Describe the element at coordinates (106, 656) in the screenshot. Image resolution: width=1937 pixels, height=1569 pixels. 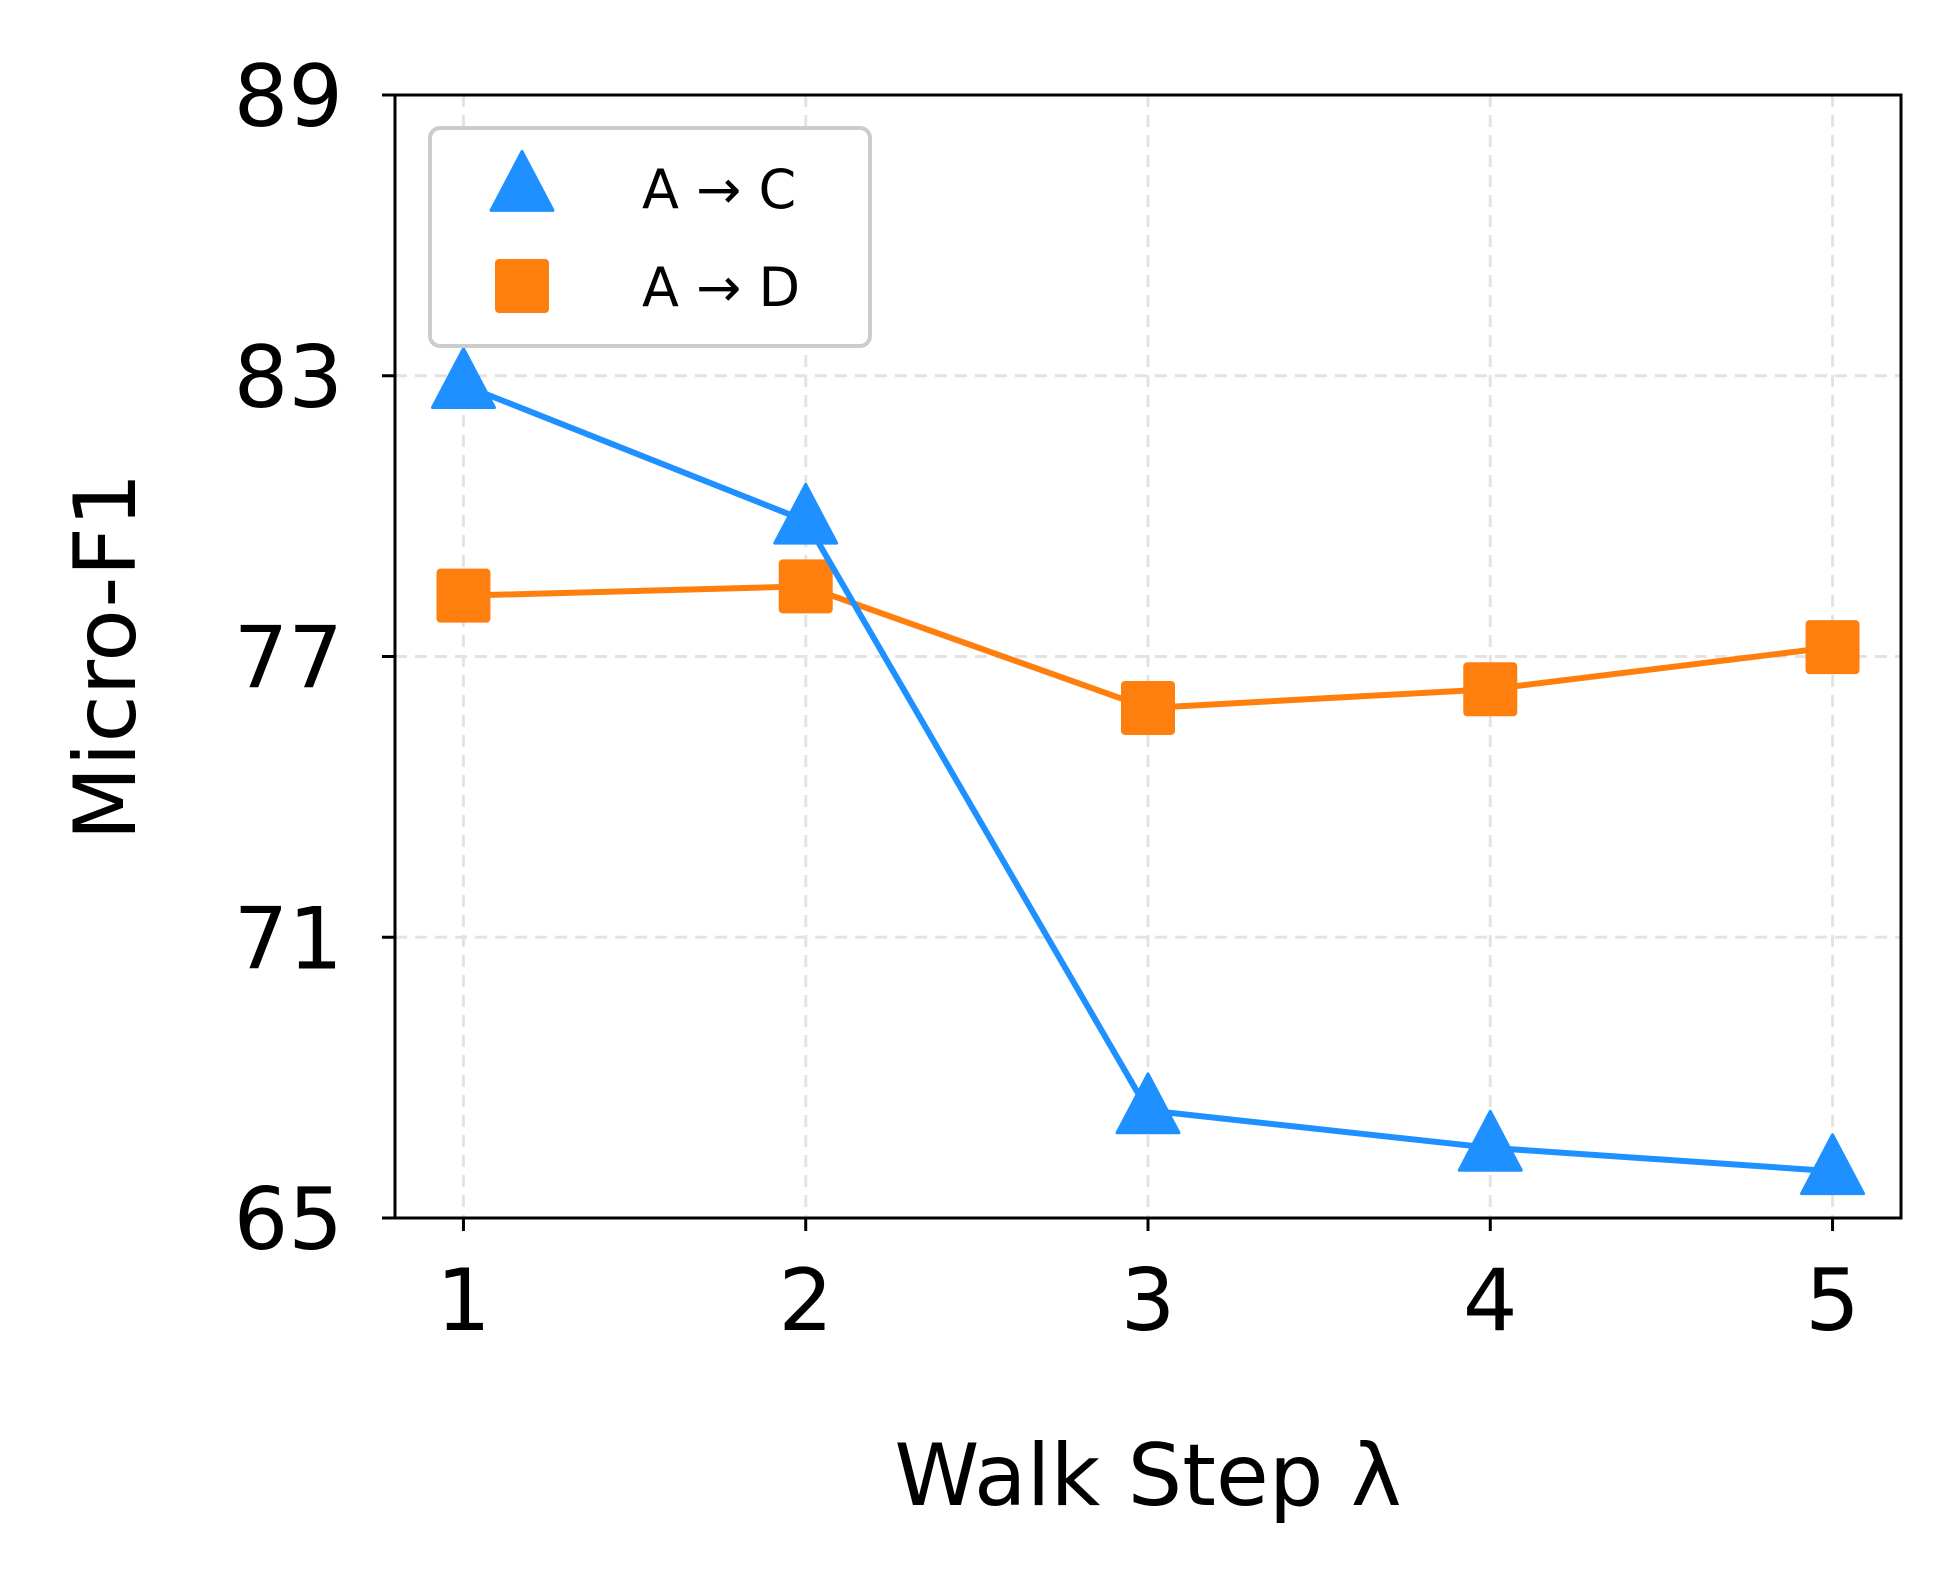
I see `y-axis-label: Micro-F1` at that location.